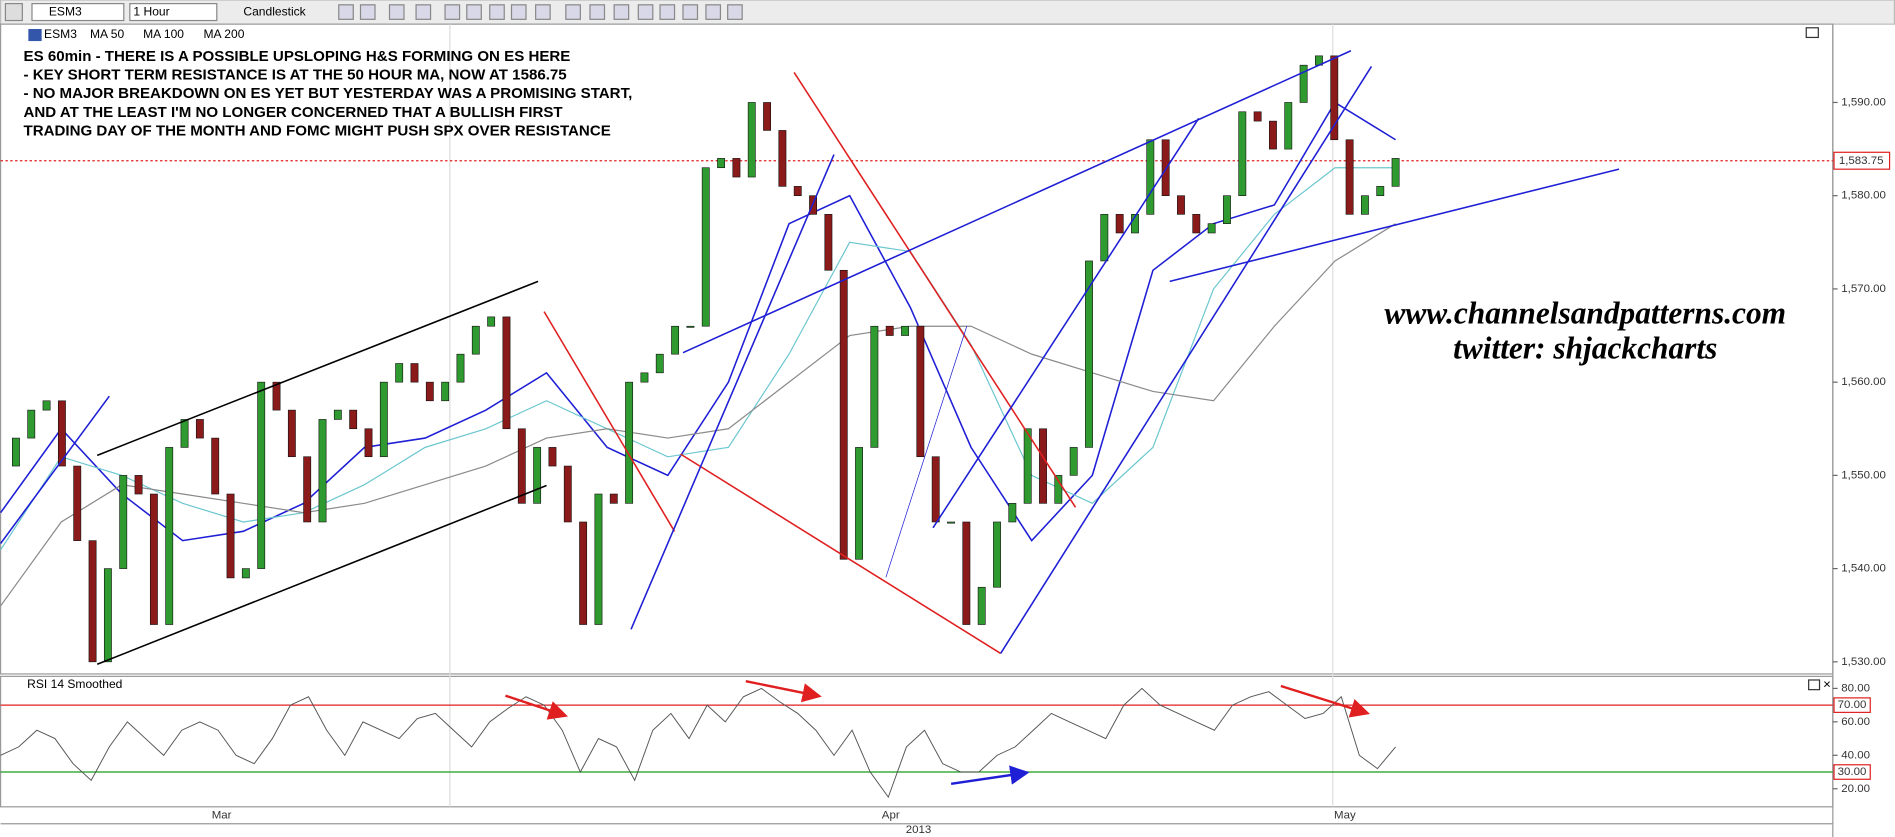 The height and width of the screenshot is (837, 1895). What do you see at coordinates (1345, 815) in the screenshot?
I see `x-tick-label: May` at bounding box center [1345, 815].